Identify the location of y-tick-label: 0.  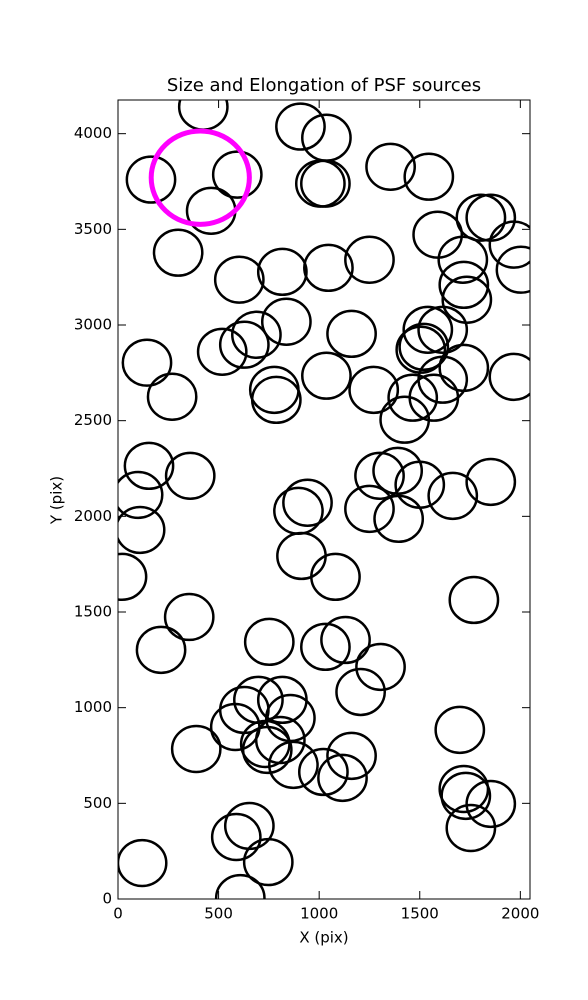
(107, 899).